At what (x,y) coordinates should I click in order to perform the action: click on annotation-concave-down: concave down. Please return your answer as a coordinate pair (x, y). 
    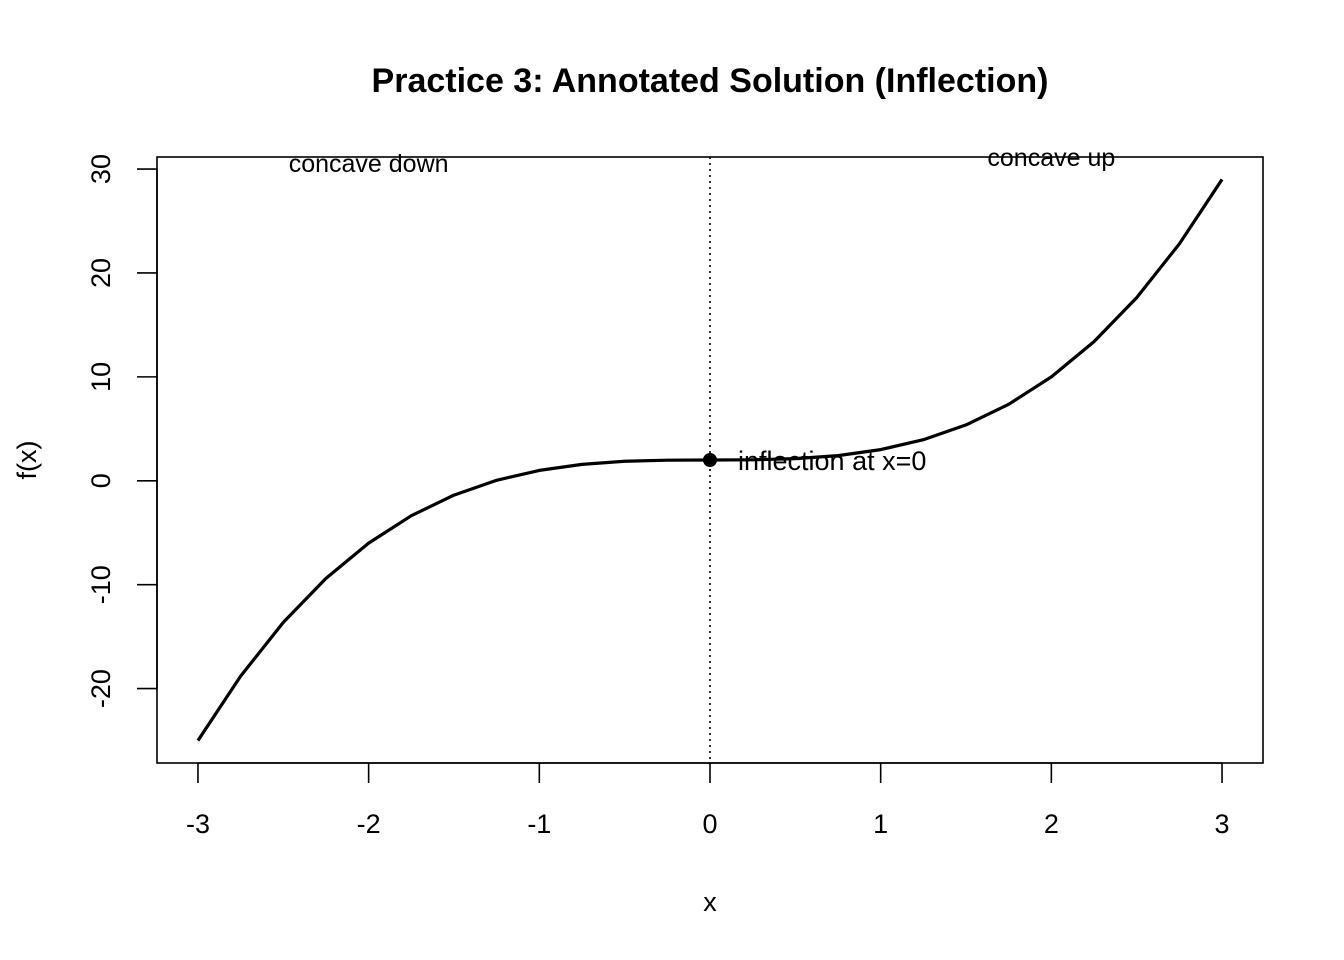
    Looking at the image, I should click on (369, 164).